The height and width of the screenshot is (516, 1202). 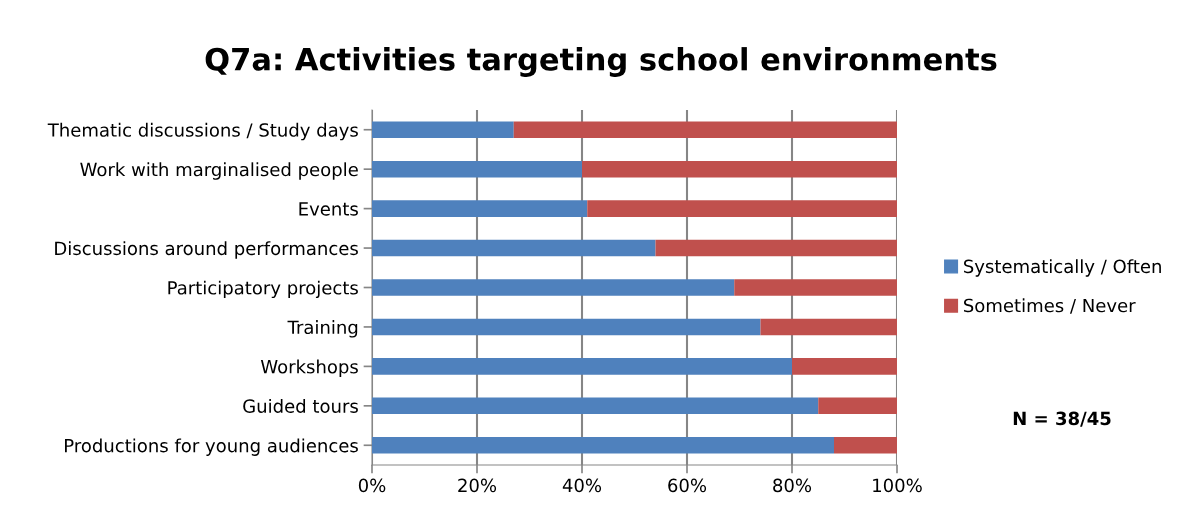 I want to click on y-tick-label: Participatory projects, so click(x=263, y=289).